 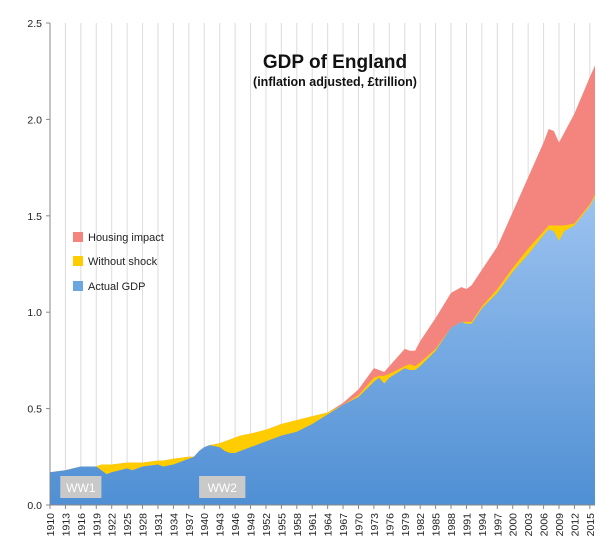 I want to click on x-tick-label: 1970, so click(x=359, y=525).